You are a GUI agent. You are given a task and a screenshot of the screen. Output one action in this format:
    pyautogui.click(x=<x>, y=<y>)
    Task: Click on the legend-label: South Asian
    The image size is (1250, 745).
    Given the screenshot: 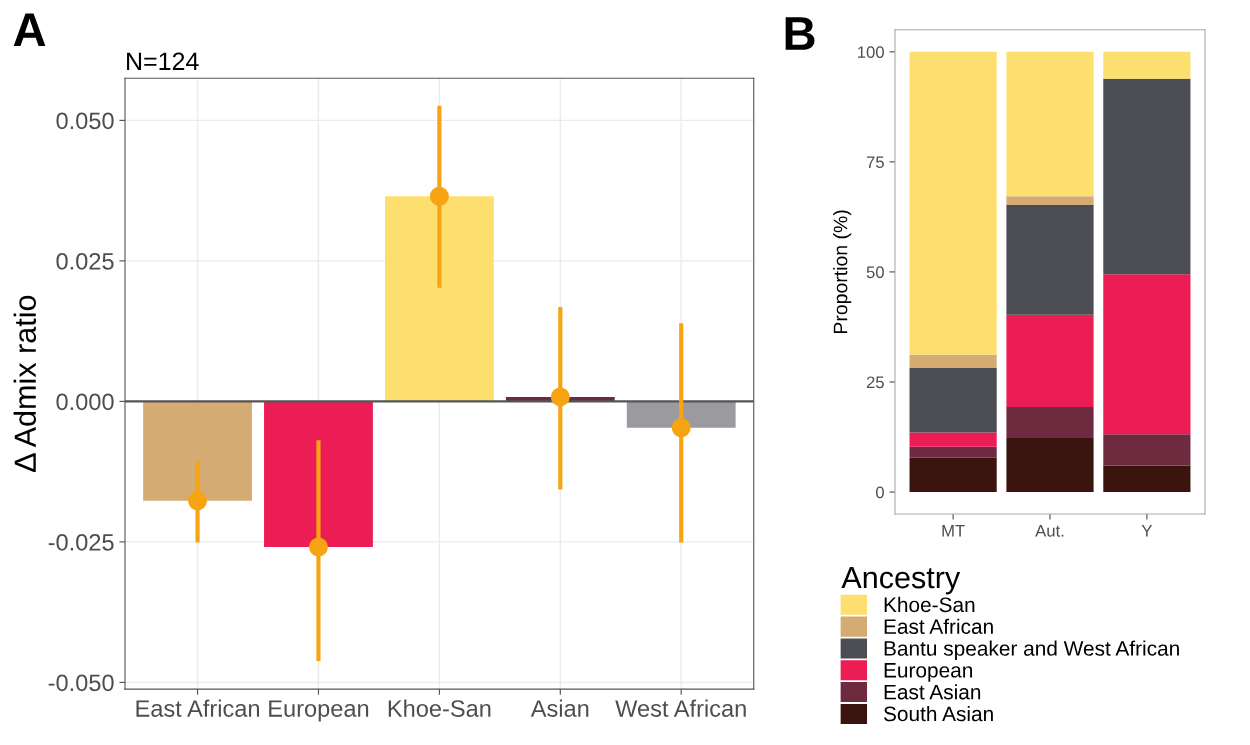 What is the action you would take?
    pyautogui.click(x=938, y=713)
    